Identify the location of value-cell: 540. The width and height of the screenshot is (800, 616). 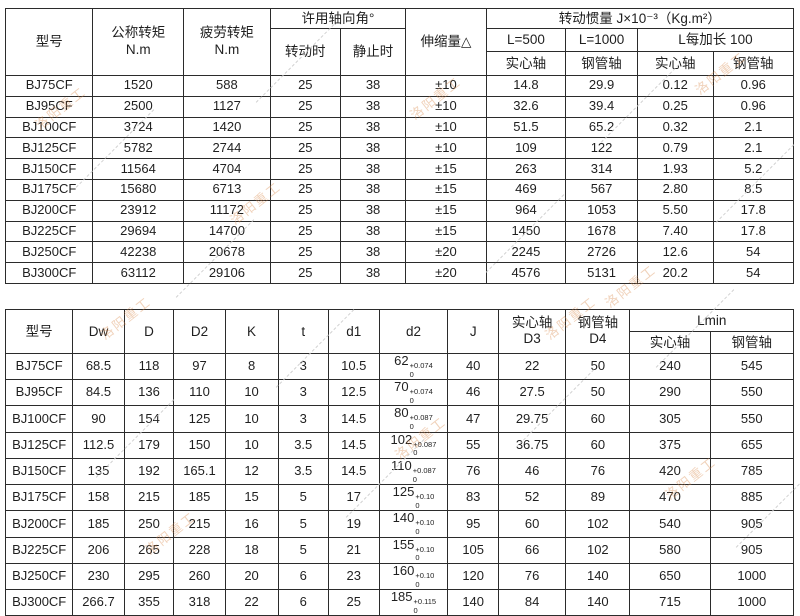
(670, 524).